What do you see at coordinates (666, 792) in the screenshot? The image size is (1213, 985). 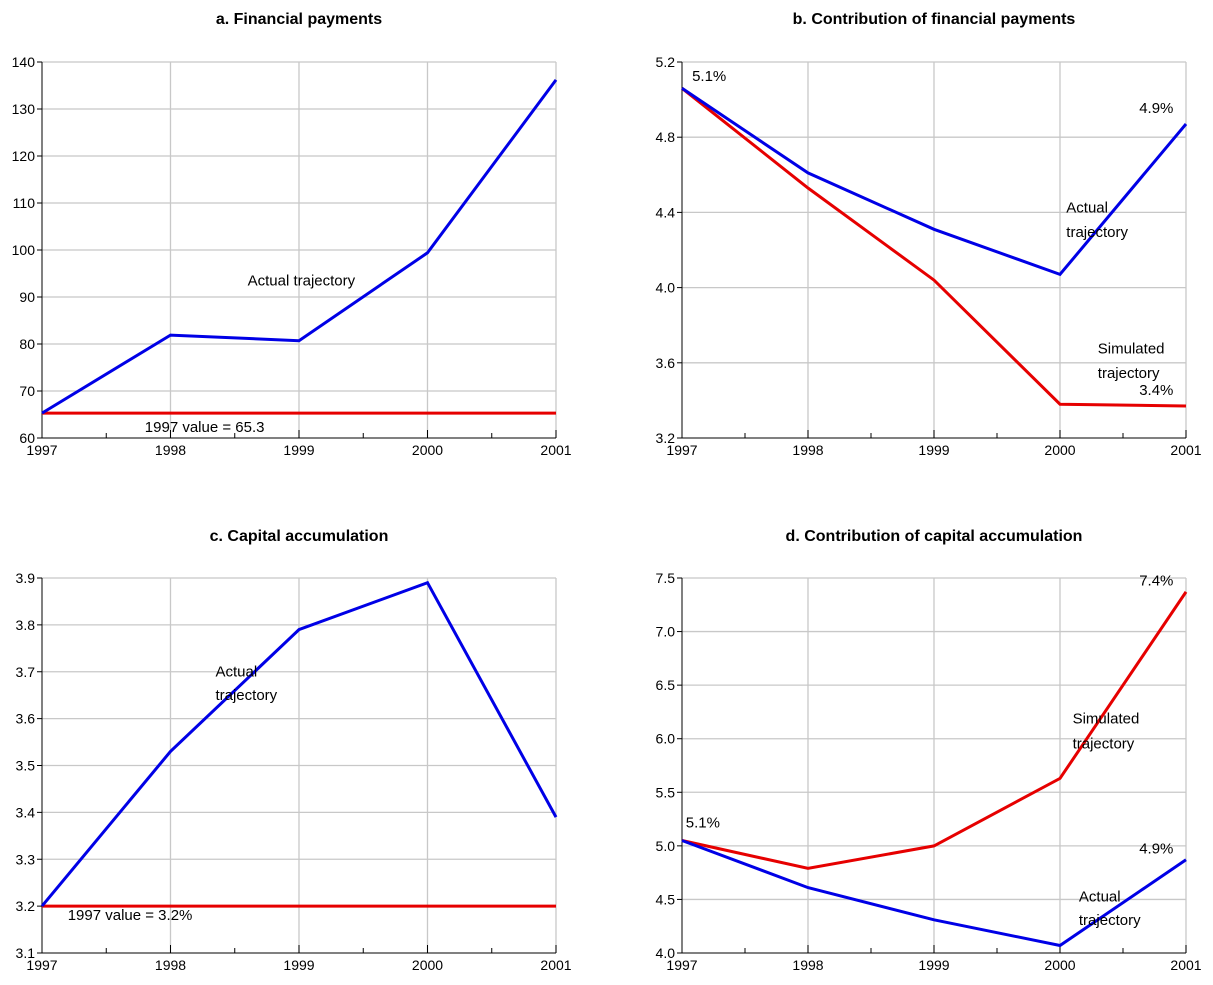 I see `y-tick-label: 5.5` at bounding box center [666, 792].